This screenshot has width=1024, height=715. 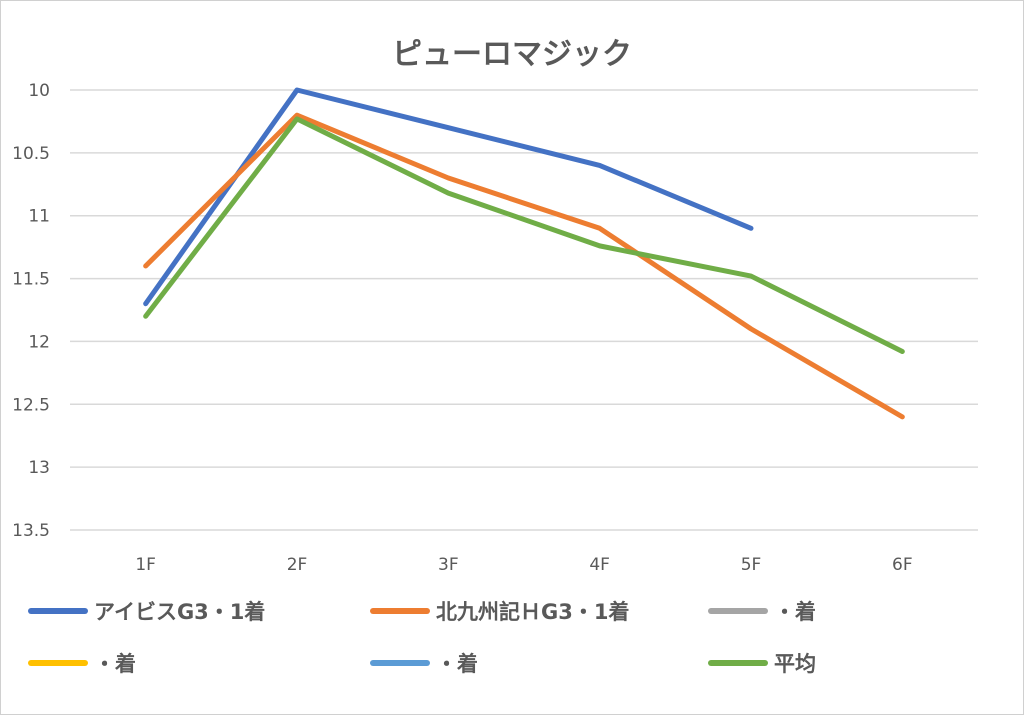 What do you see at coordinates (795, 664) in the screenshot?
I see `legend-label: 平均` at bounding box center [795, 664].